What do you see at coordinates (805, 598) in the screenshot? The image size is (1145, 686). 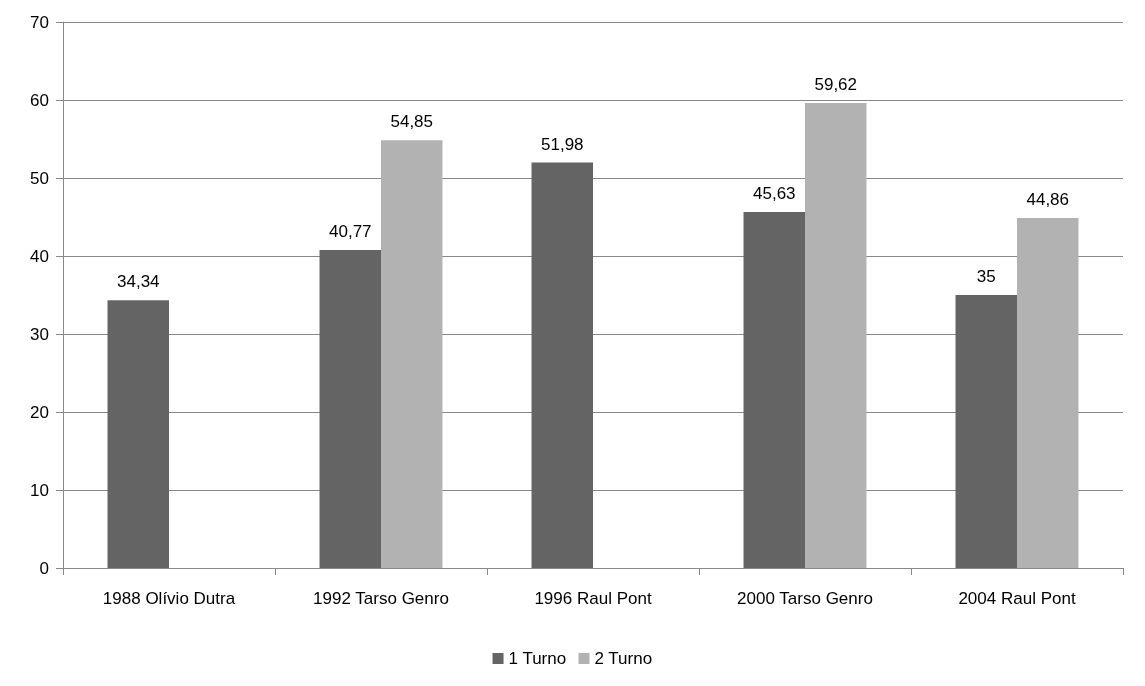 I see `x-tick-label: 2000 Tarso Genro` at bounding box center [805, 598].